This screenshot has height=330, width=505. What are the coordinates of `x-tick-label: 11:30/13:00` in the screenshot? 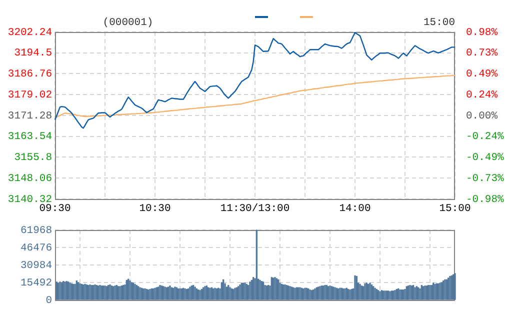 It's located at (255, 209).